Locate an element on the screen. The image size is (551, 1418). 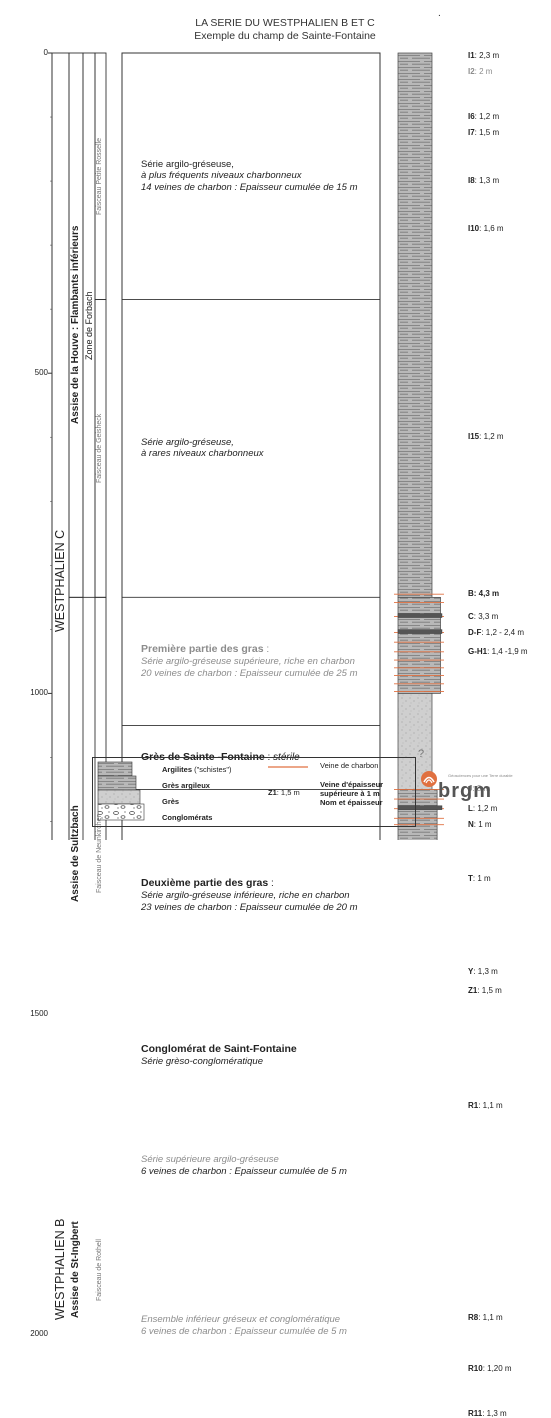
bed-name: I6 is located at coordinates (471, 117).